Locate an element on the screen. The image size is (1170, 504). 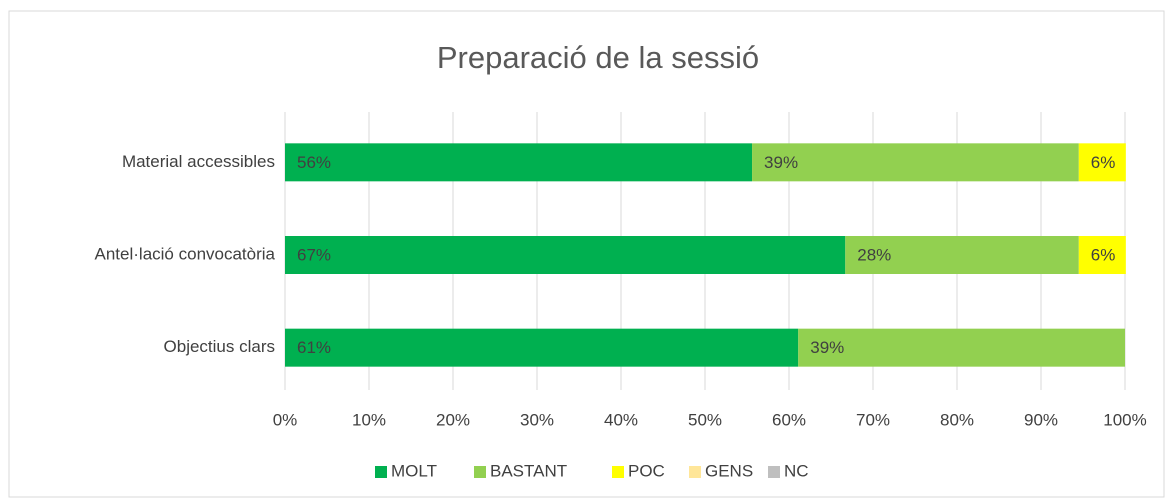
legend-label: MOLT is located at coordinates (414, 470).